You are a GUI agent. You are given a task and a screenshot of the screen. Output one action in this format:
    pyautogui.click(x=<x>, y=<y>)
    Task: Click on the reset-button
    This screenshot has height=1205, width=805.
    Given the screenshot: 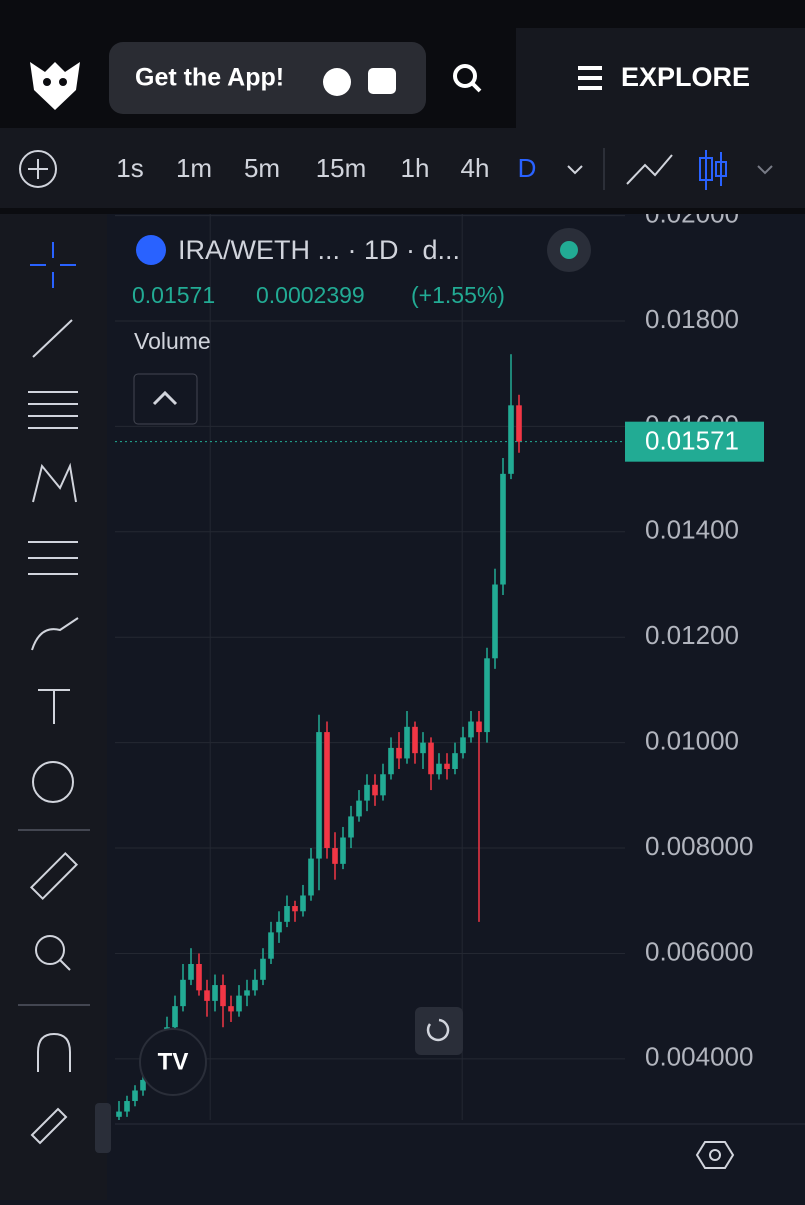 What is the action you would take?
    pyautogui.click(x=439, y=1031)
    